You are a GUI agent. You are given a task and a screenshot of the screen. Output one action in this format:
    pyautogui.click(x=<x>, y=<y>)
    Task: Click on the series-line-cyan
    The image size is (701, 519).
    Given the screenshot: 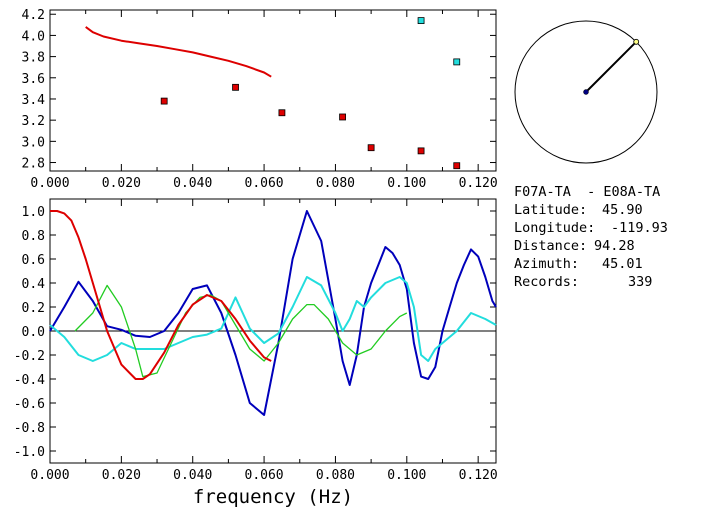 What is the action you would take?
    pyautogui.click(x=273, y=319)
    